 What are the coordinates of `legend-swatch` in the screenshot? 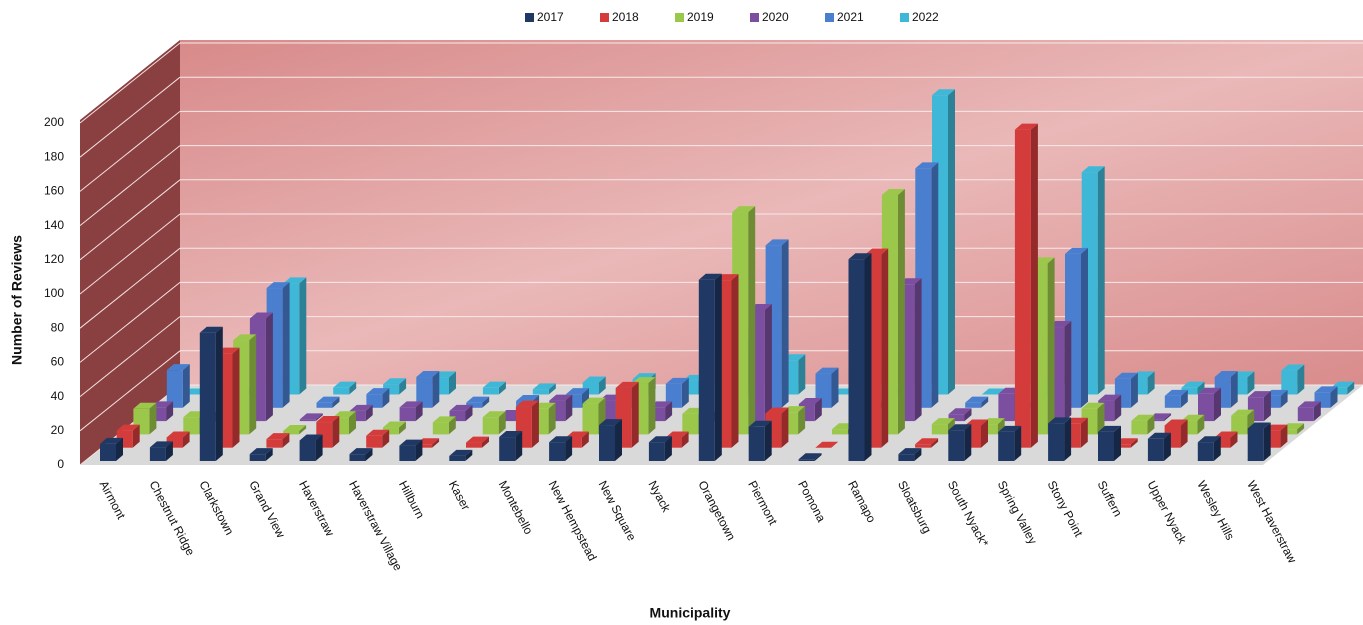 It's located at (679, 17).